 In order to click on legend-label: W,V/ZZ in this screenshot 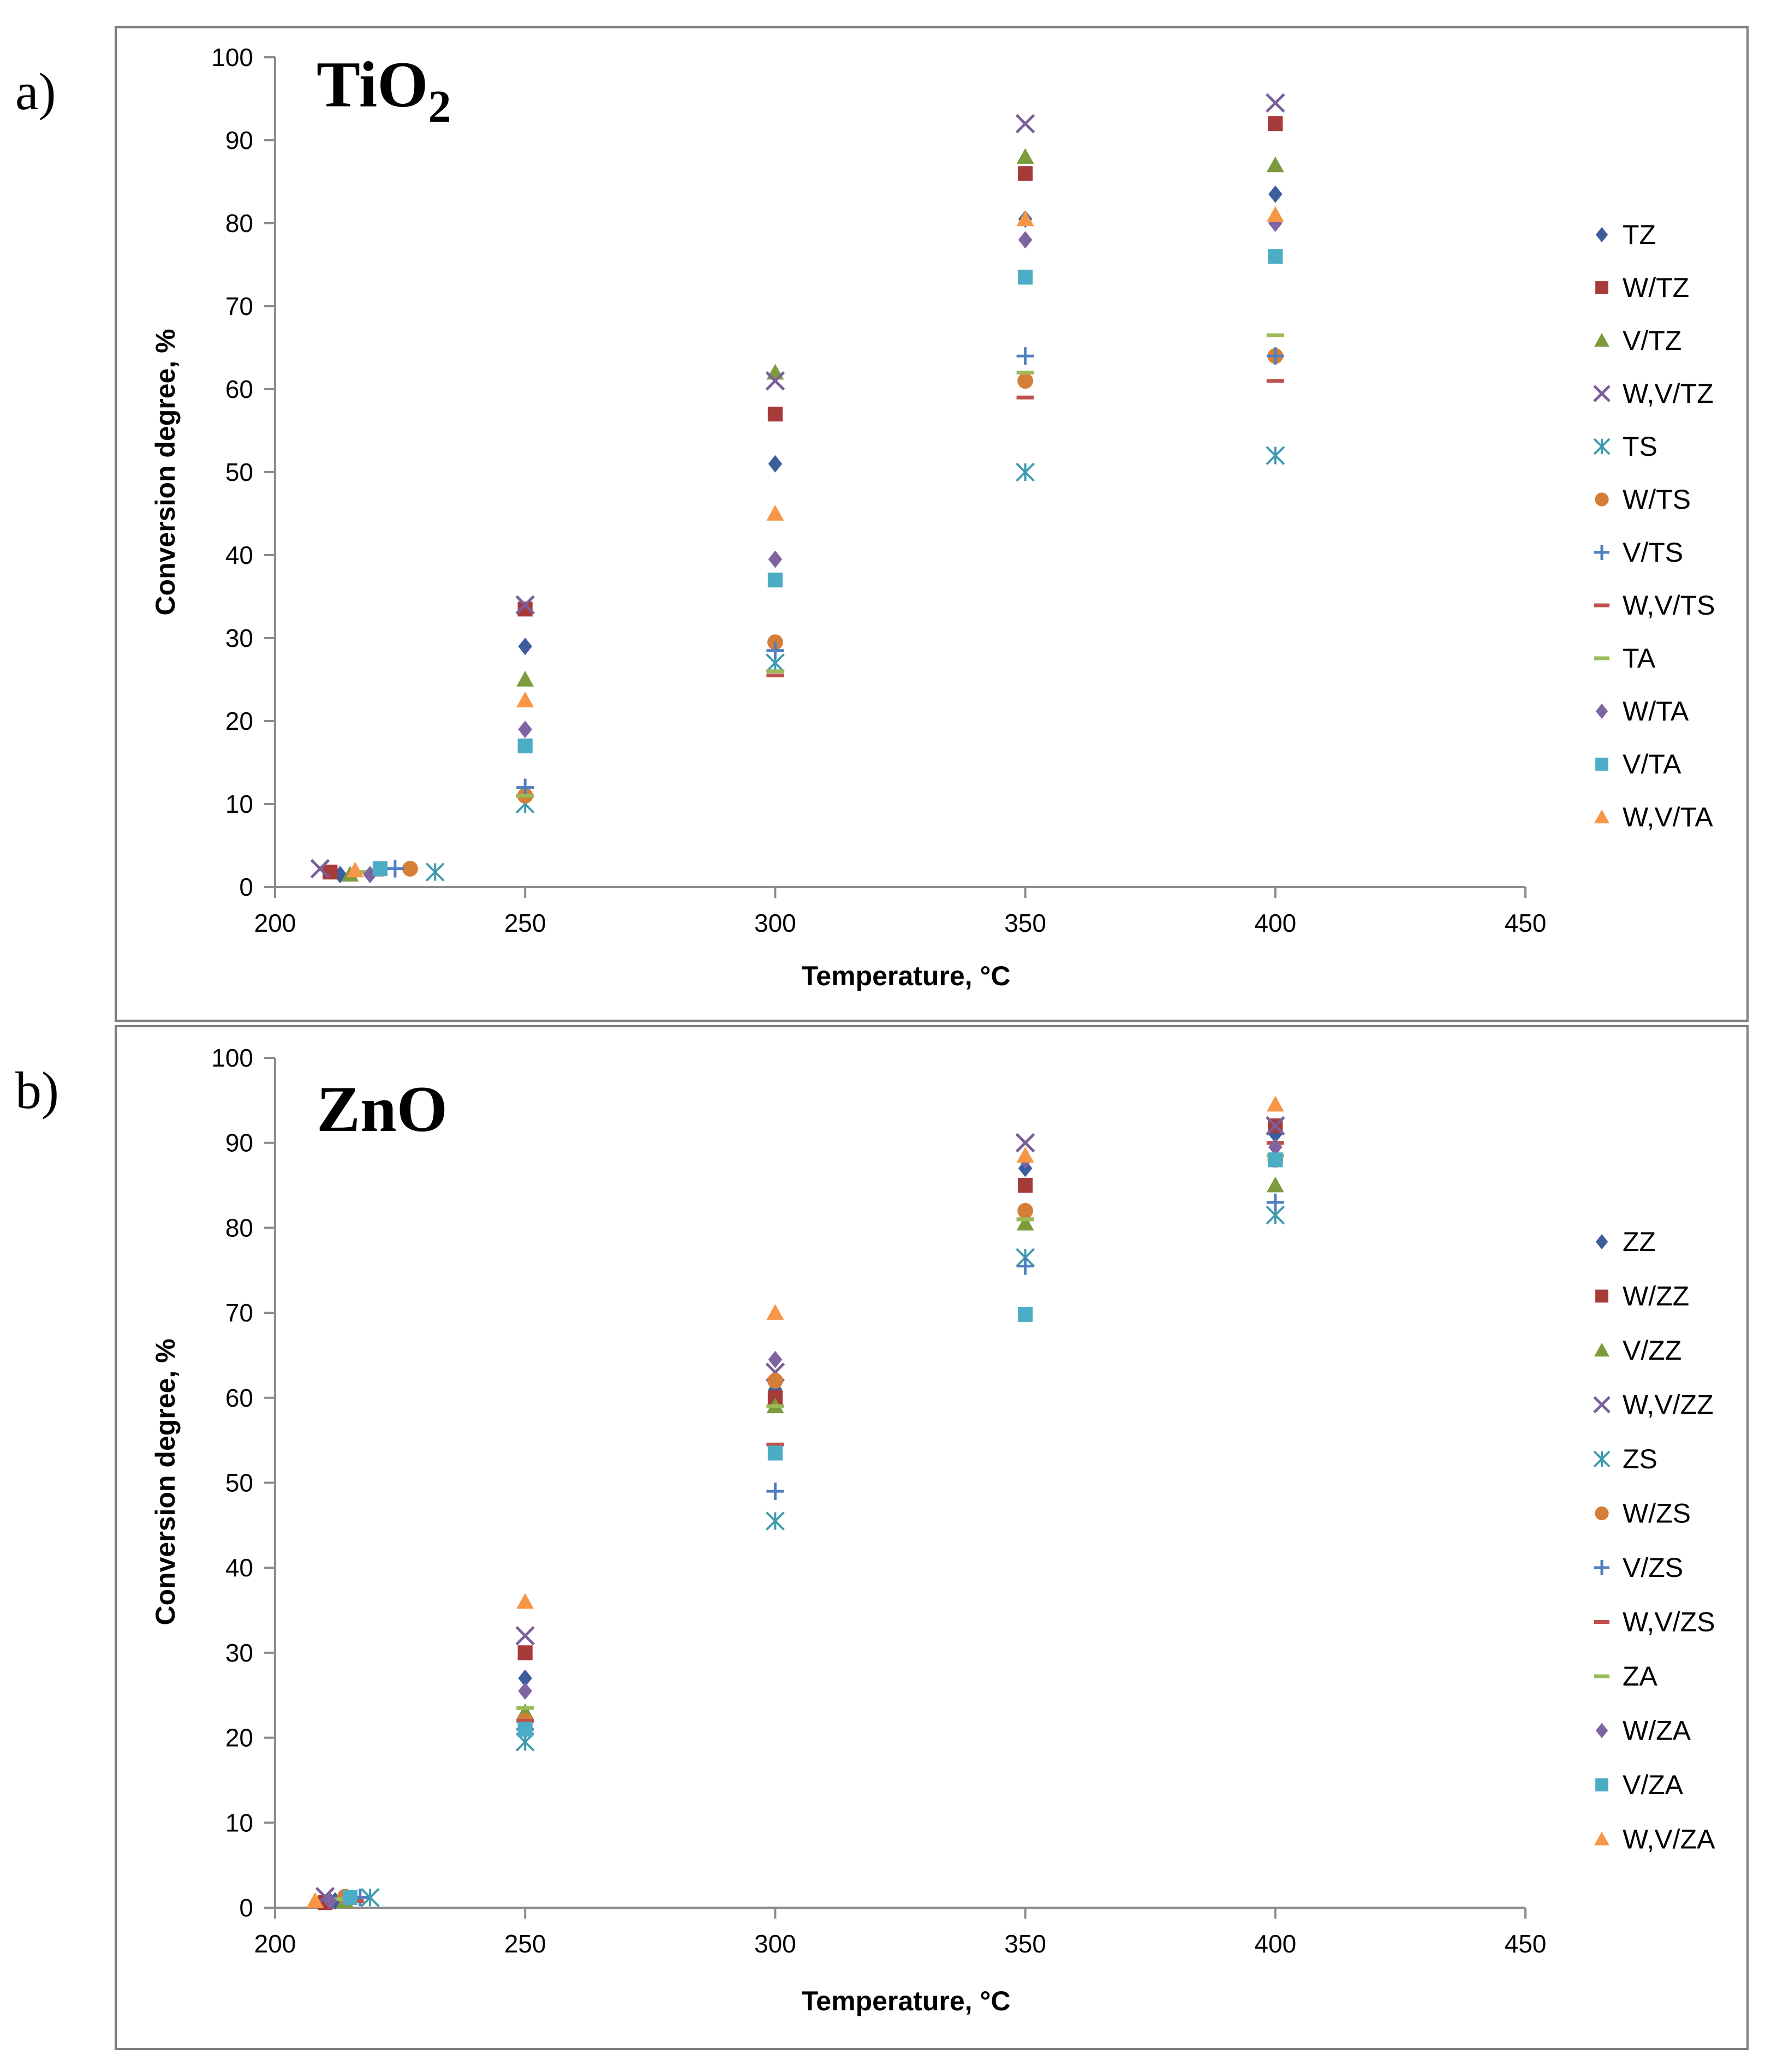, I will do `click(1668, 1405)`.